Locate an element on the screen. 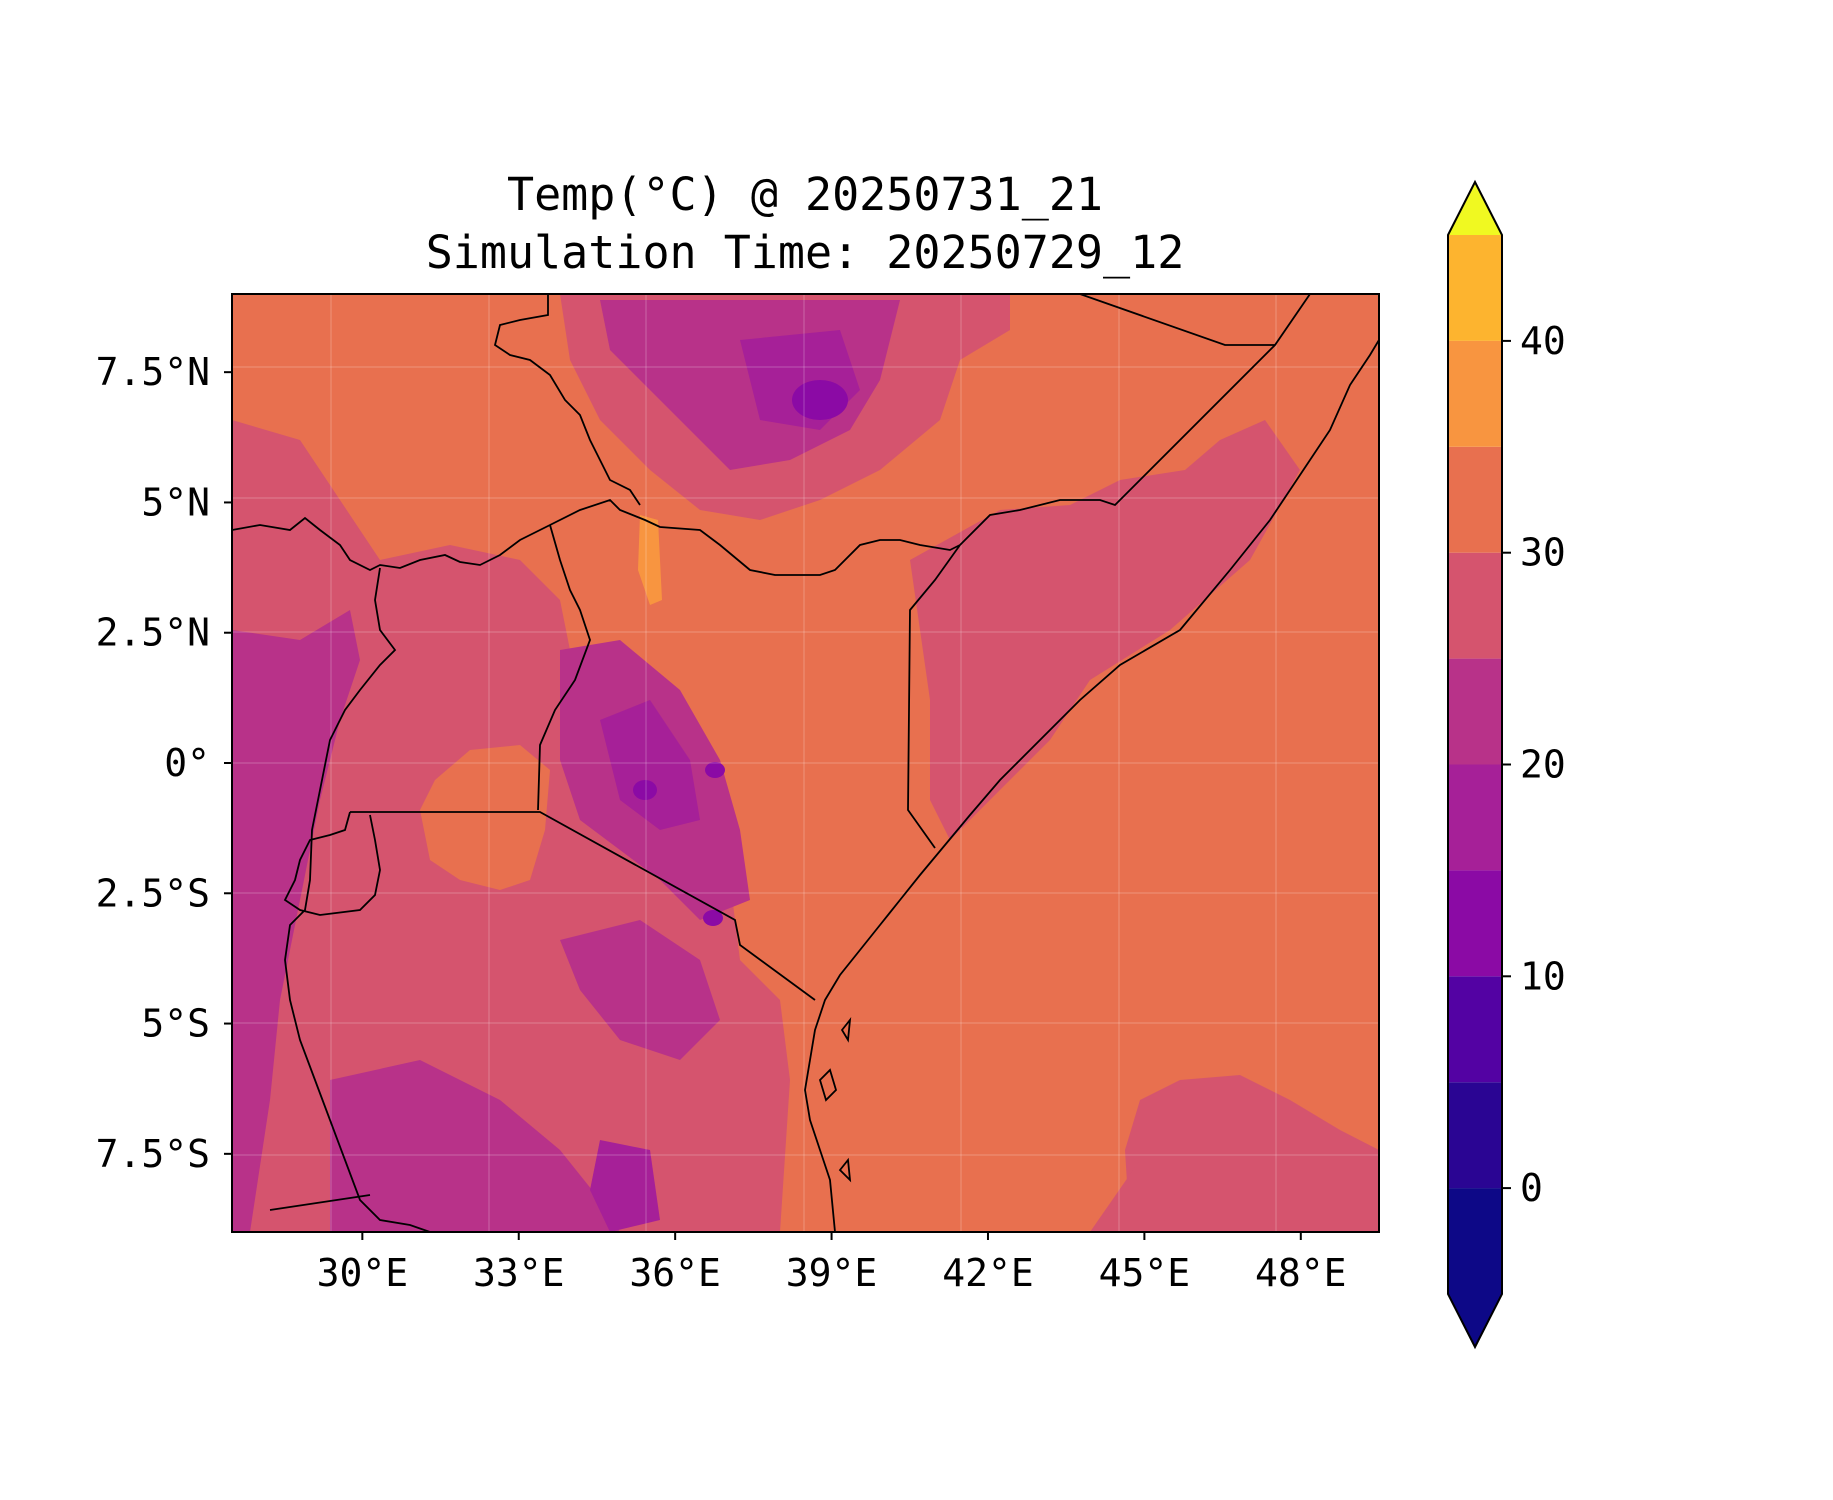 This screenshot has width=1833, height=1500. y-tick-label: 7.5°S is located at coordinates (153, 1154).